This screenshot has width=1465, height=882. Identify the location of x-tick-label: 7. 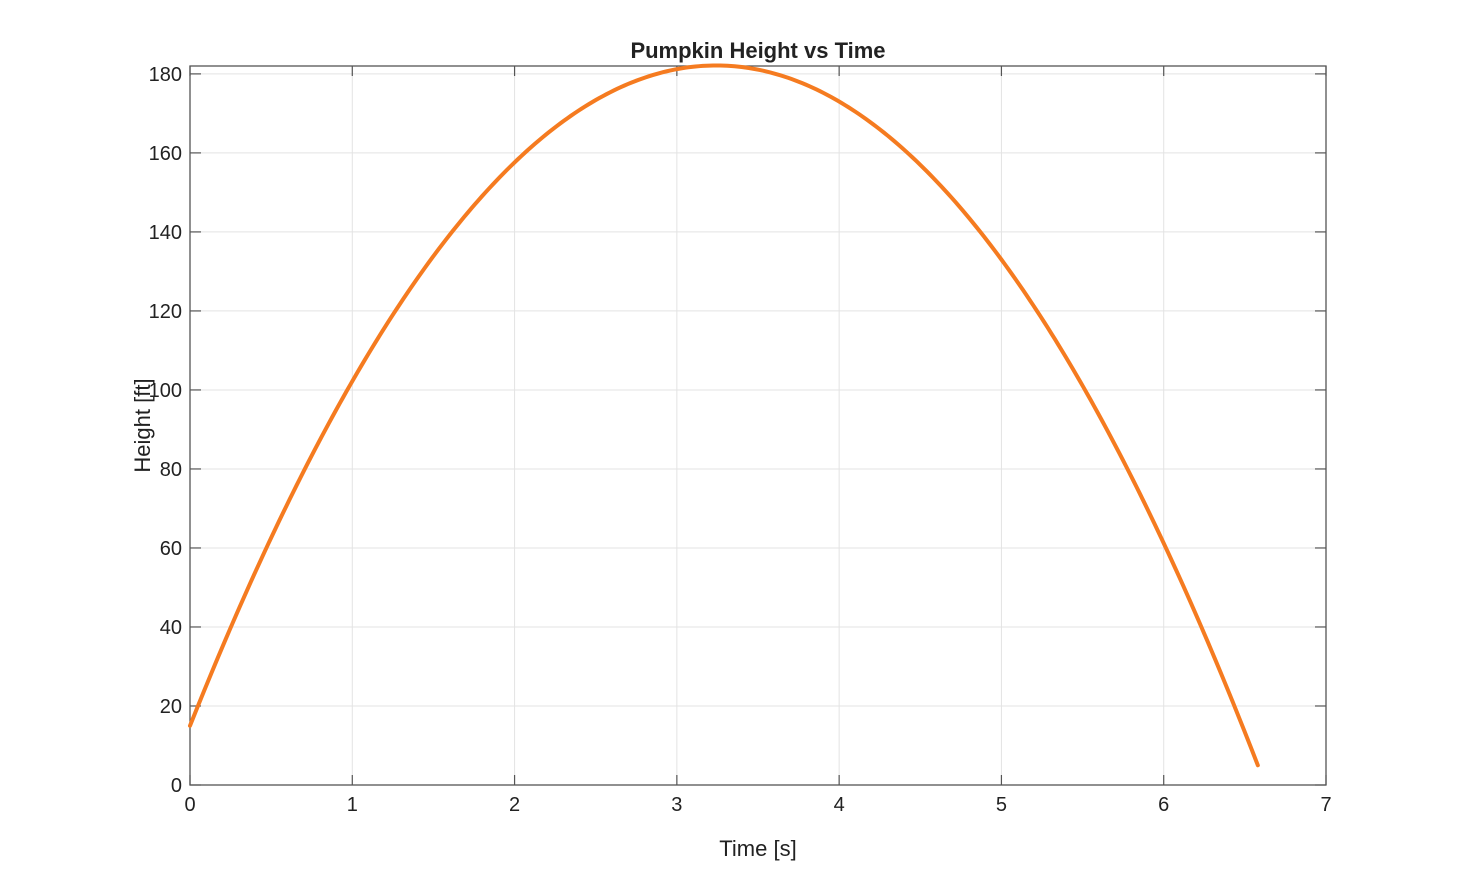
(1325, 805).